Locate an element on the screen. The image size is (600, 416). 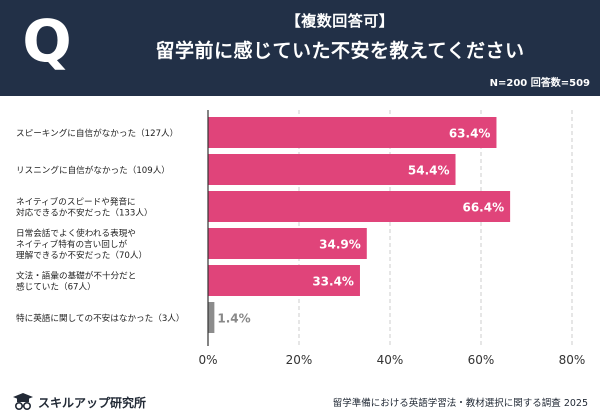
question-subtitle: 【複数回答可】 is located at coordinates (340, 21).